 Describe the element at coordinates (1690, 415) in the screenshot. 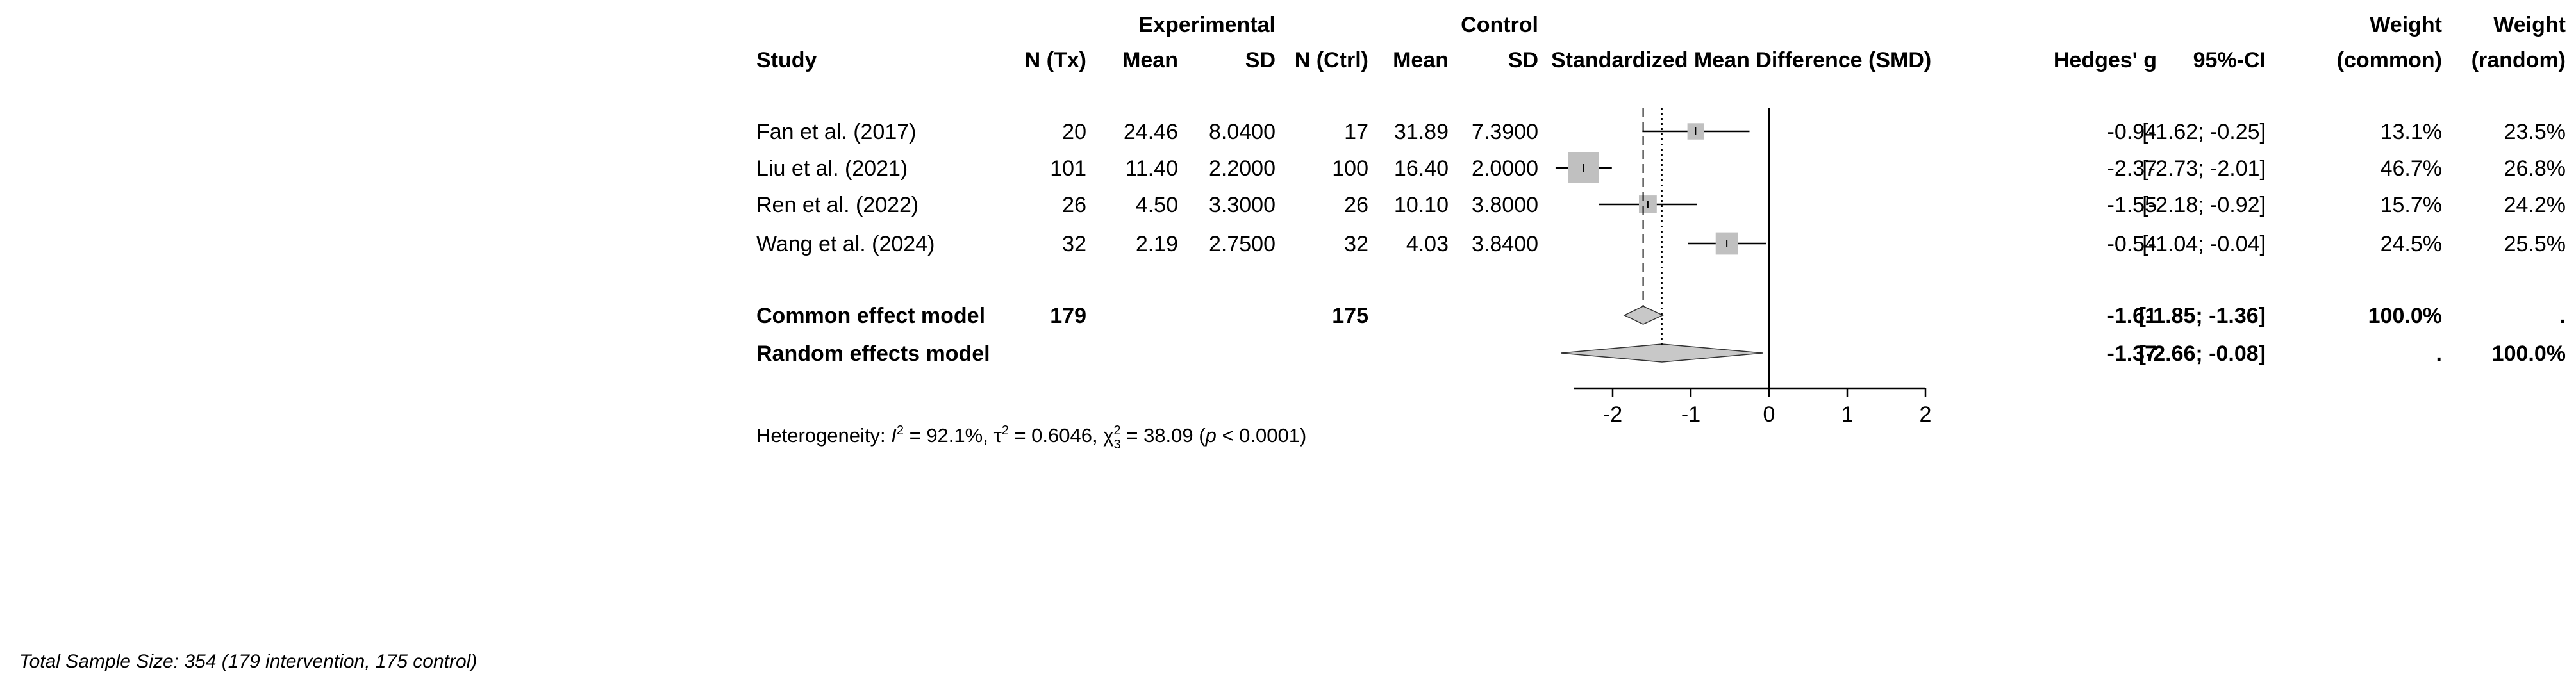

I see `x-tick-label: -1` at that location.